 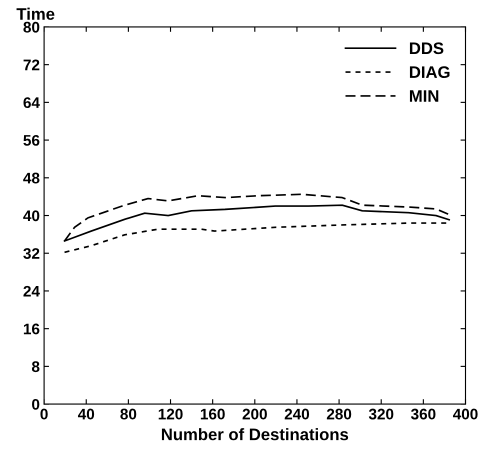 What do you see at coordinates (32, 65) in the screenshot?
I see `y-tick-label: 72` at bounding box center [32, 65].